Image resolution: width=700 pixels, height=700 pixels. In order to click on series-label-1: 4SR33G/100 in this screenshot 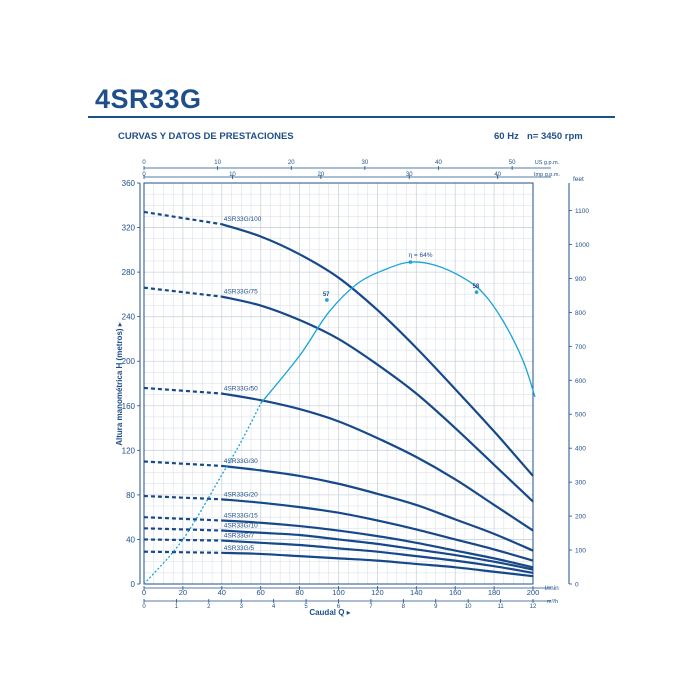, I will do `click(243, 219)`.